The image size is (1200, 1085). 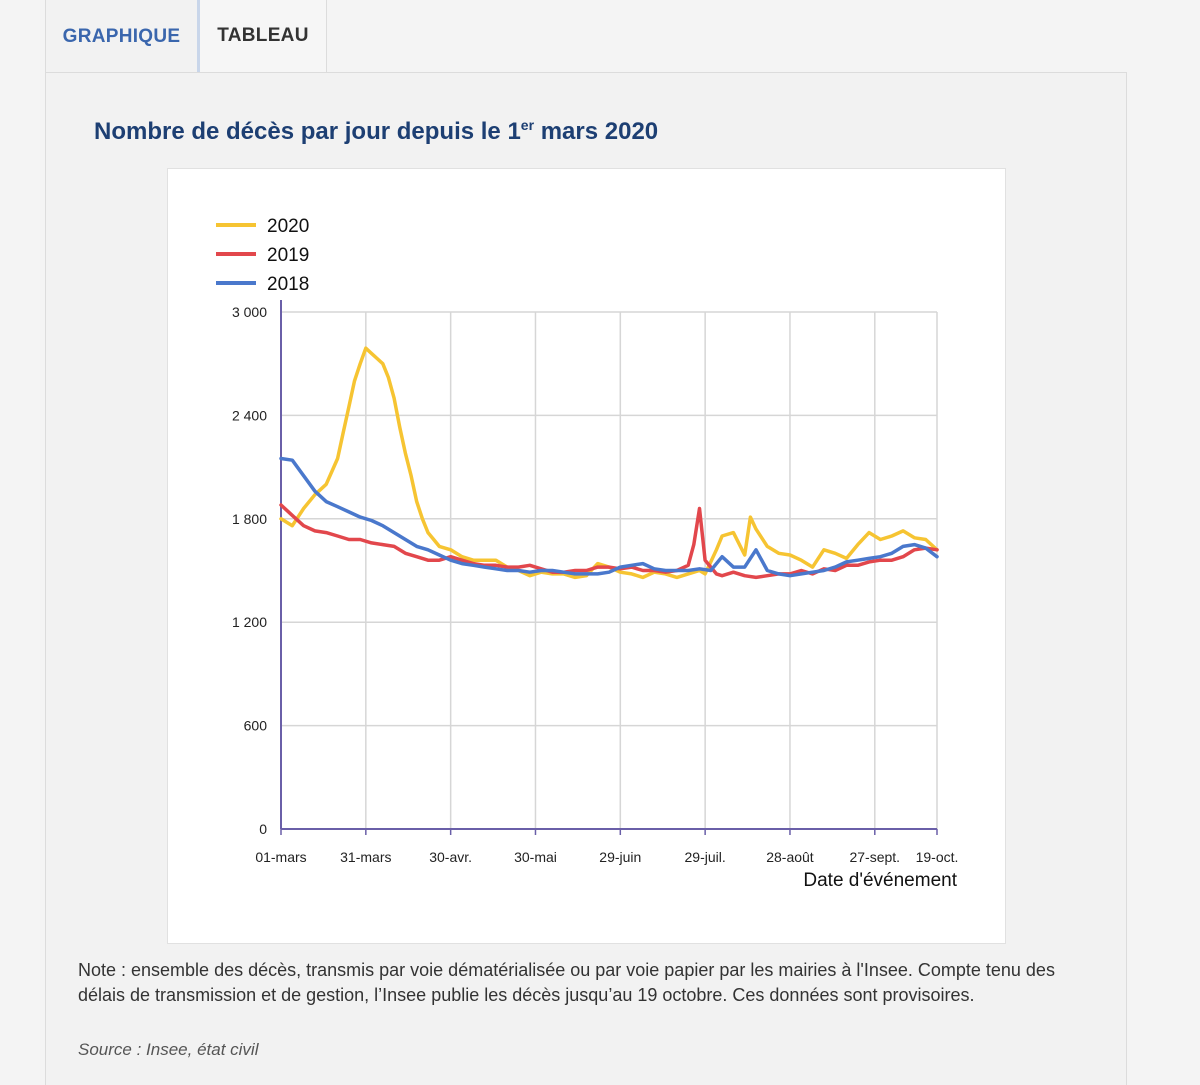 What do you see at coordinates (263, 36) in the screenshot?
I see `tab-tableau: TABLEAU` at bounding box center [263, 36].